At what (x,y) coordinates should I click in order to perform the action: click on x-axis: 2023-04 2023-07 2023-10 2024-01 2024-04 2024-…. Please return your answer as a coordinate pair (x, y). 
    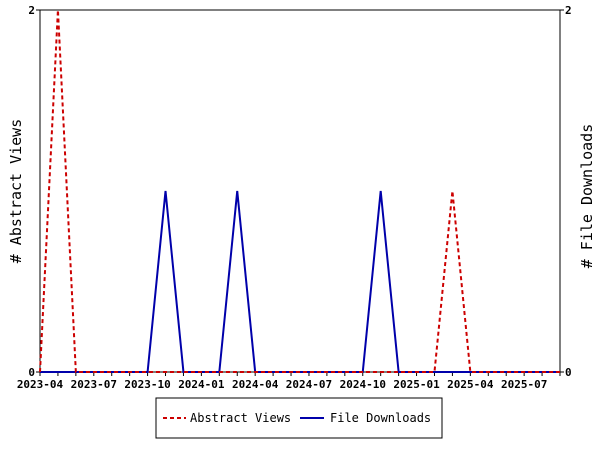
    Looking at the image, I should click on (289, 381).